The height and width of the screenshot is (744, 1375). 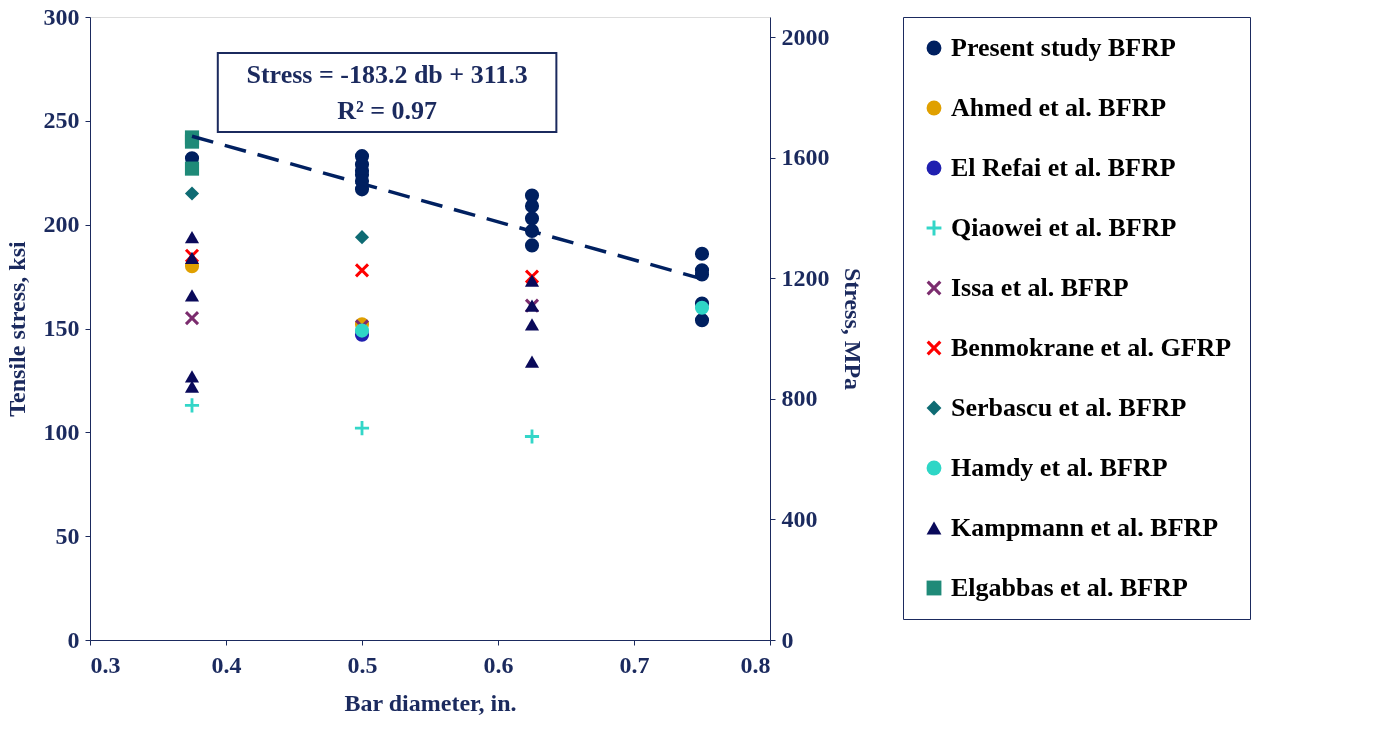 I want to click on legend-label: Present study BFRP, so click(x=1063, y=47).